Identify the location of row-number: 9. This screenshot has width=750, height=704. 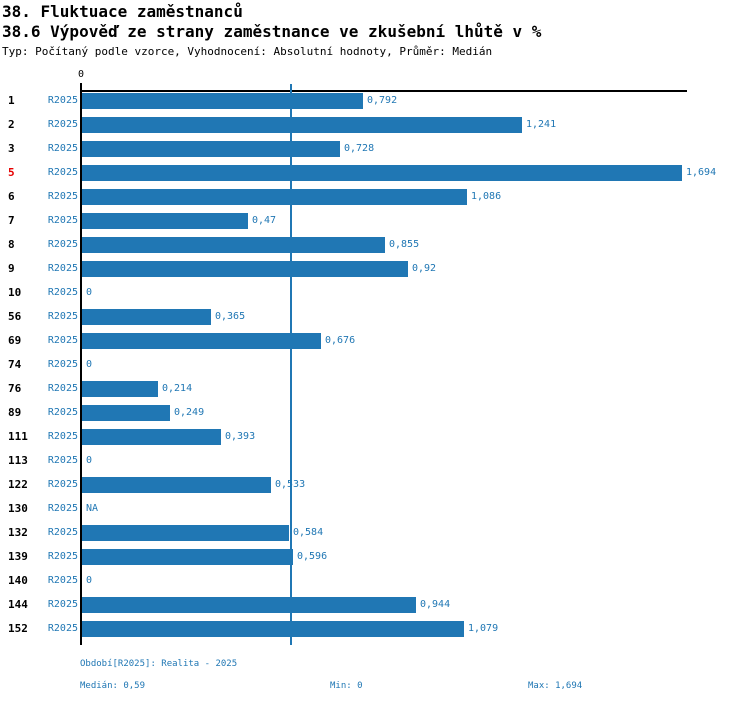
(11, 268).